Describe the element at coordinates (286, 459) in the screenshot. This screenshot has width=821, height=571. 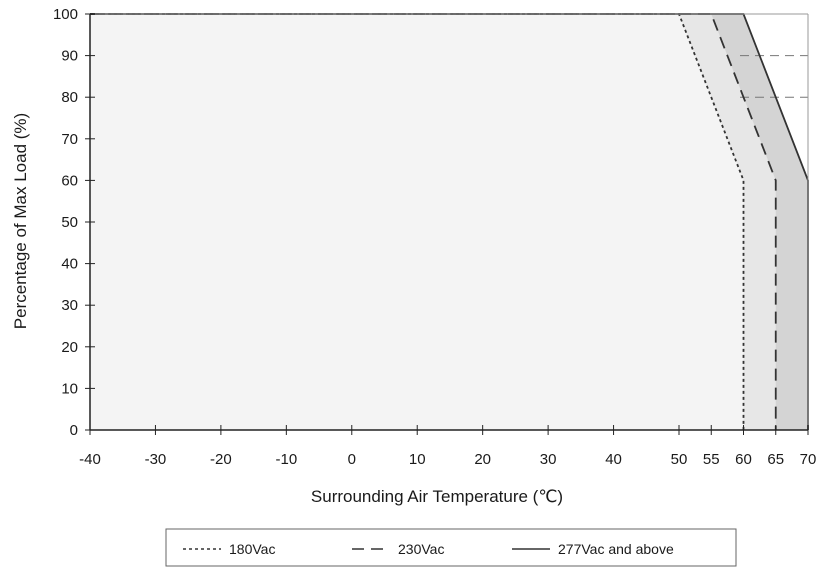
I see `x-tick-label: -10` at that location.